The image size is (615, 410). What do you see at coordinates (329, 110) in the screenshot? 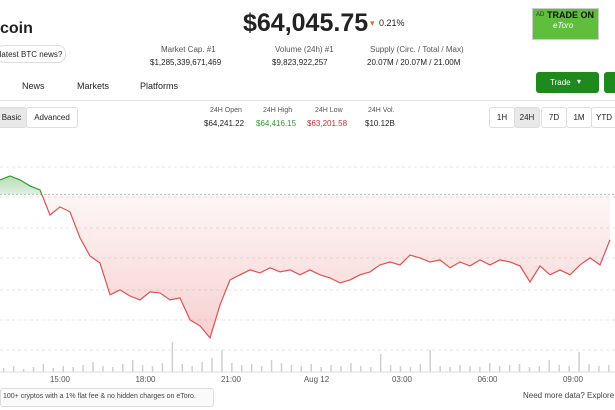
I see `day-stat-label: 24H Low` at bounding box center [329, 110].